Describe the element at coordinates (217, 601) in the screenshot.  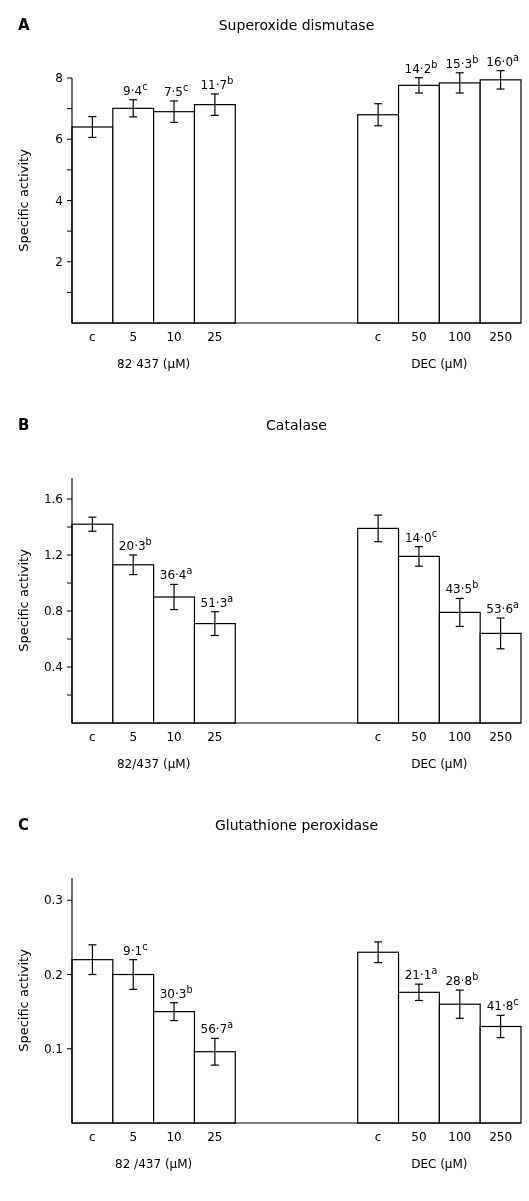
I see `annotation: 51·3$^{a}$` at that location.